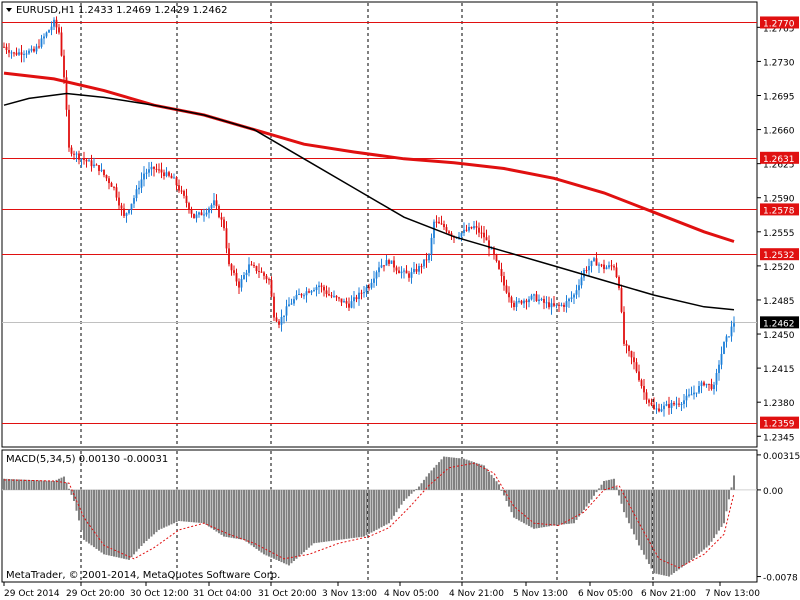 This screenshot has height=600, width=800. Describe the element at coordinates (781, 457) in the screenshot. I see `macd-tick-label: 0.00315` at that location.